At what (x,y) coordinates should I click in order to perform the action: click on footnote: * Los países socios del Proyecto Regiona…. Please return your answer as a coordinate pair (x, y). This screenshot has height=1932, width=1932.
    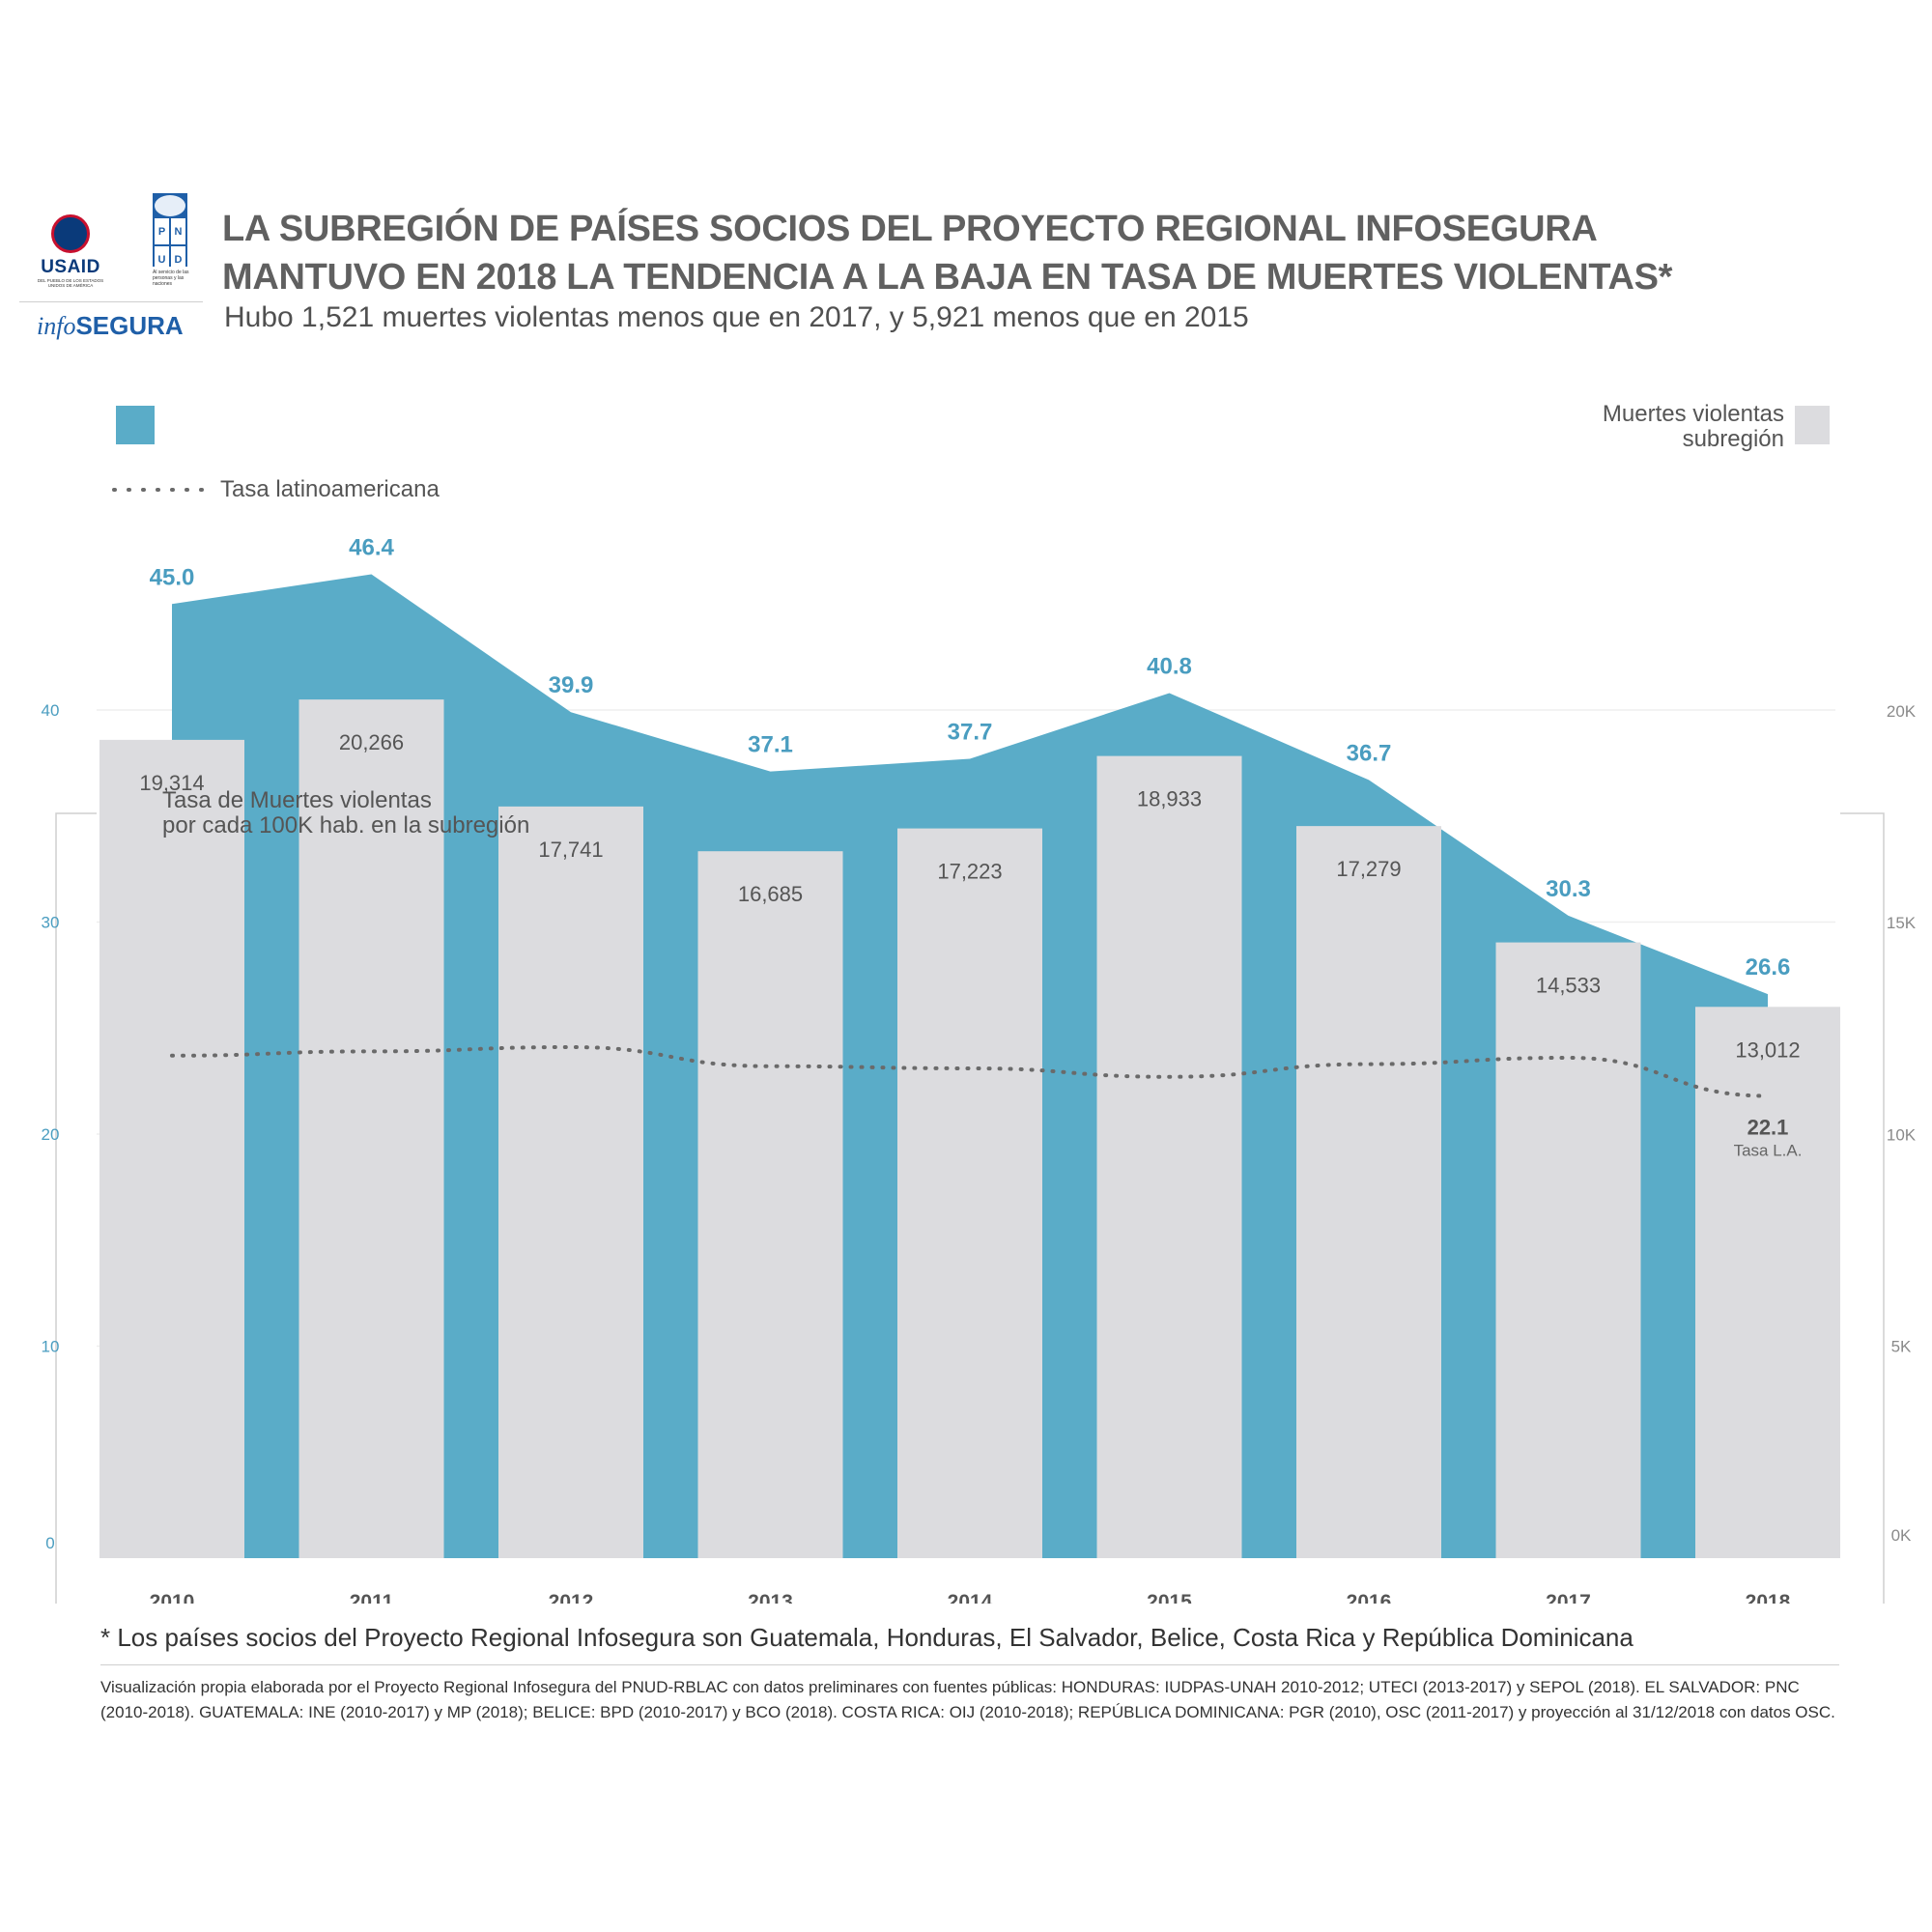
    Looking at the image, I should click on (867, 1637).